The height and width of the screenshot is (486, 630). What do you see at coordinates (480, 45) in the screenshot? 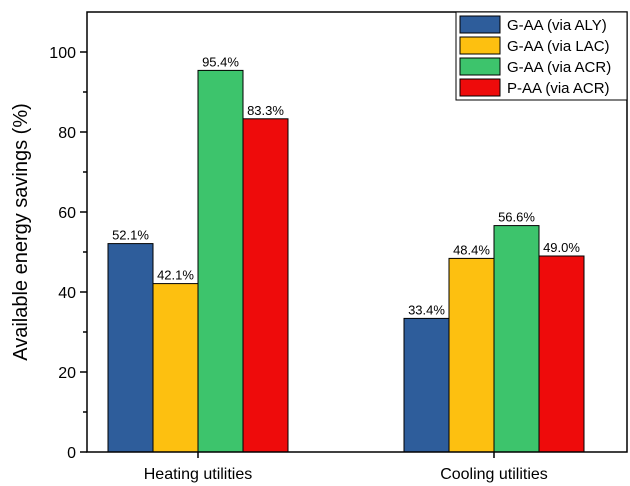
I see `legend-swatch-g-aa-via-lac` at bounding box center [480, 45].